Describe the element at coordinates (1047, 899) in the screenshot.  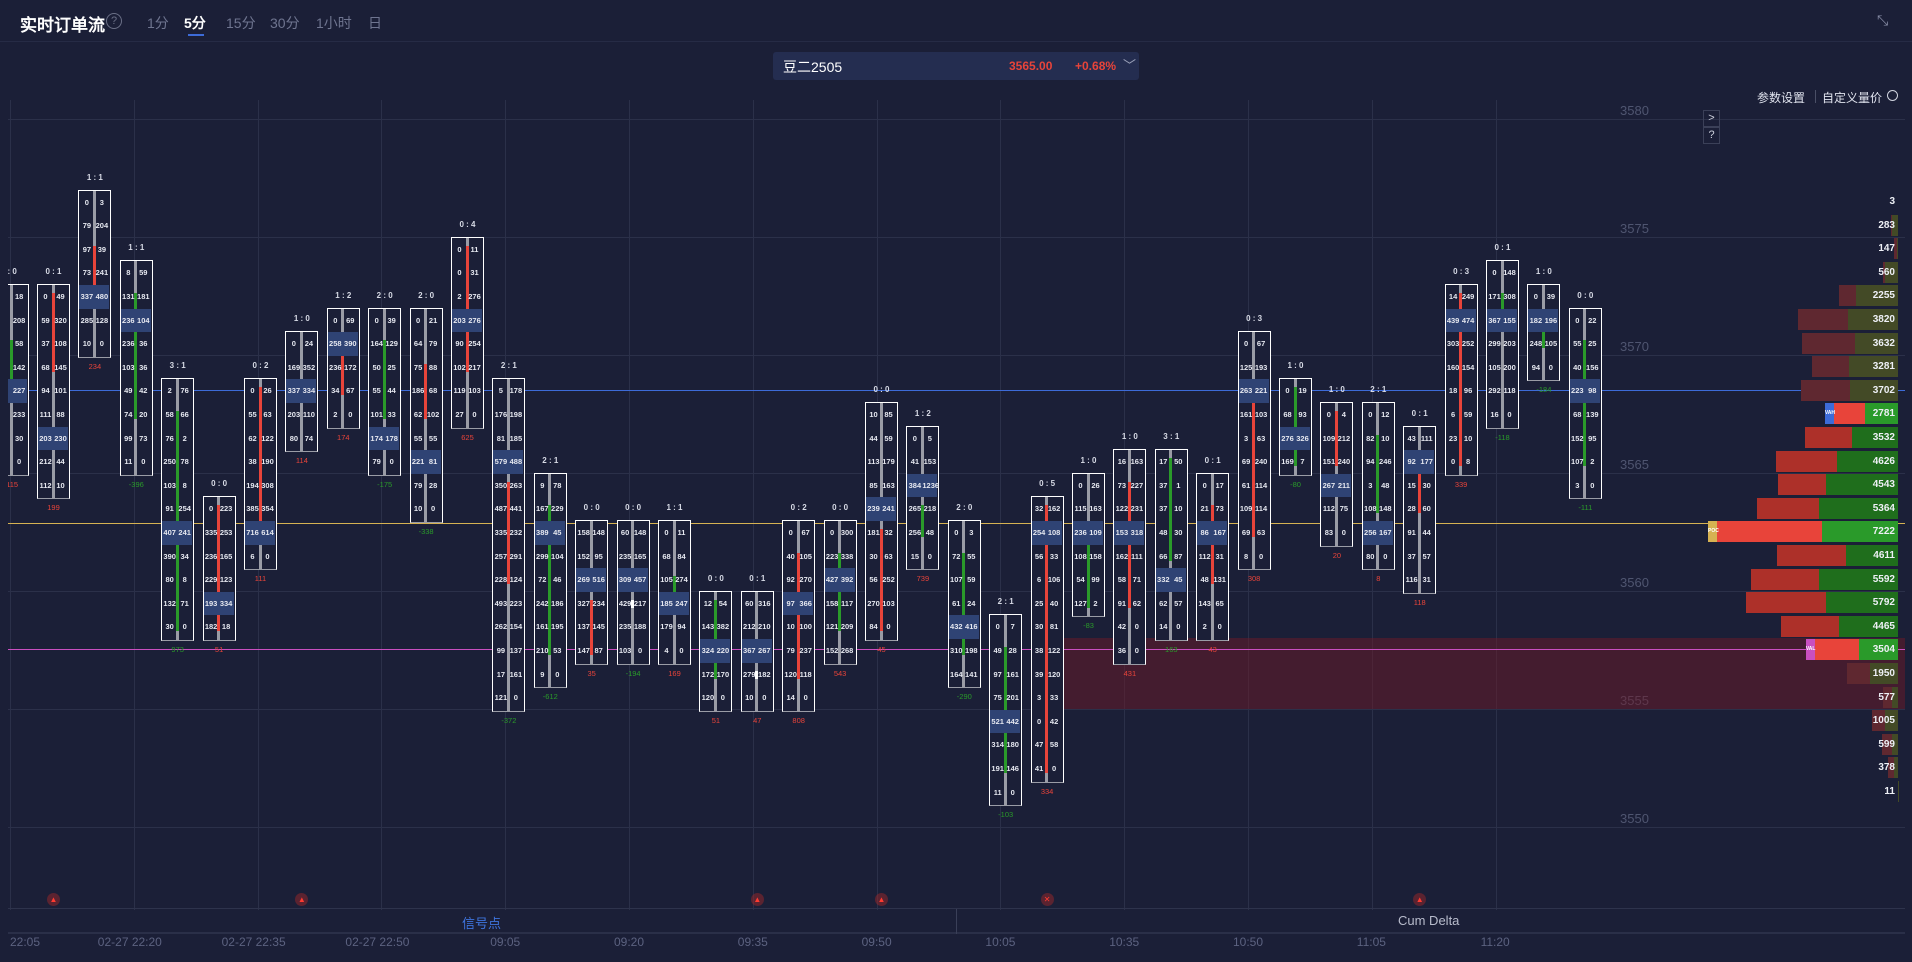
I see `cross-signal-icon: ✕` at that location.